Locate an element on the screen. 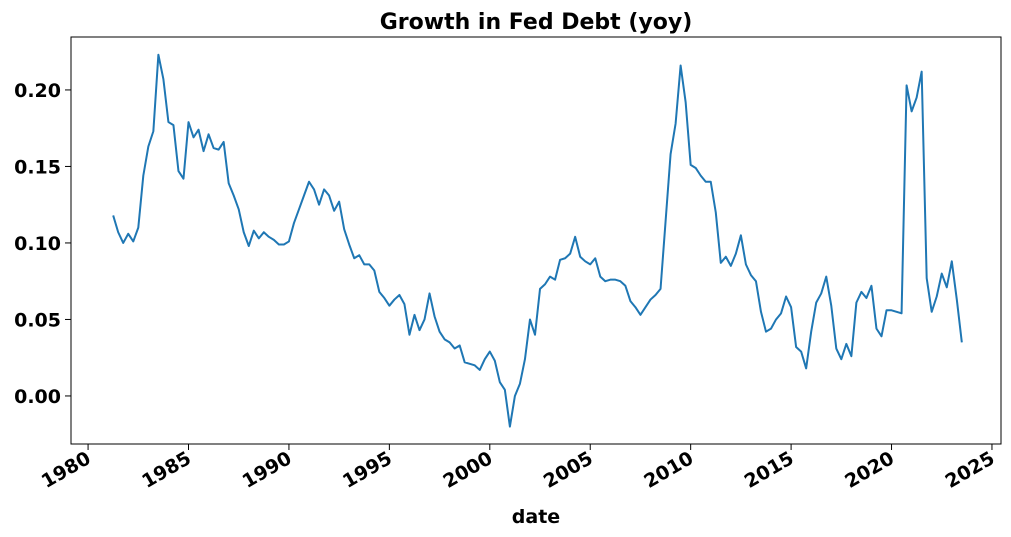  x-tick-label: 2010 is located at coordinates (668, 469).